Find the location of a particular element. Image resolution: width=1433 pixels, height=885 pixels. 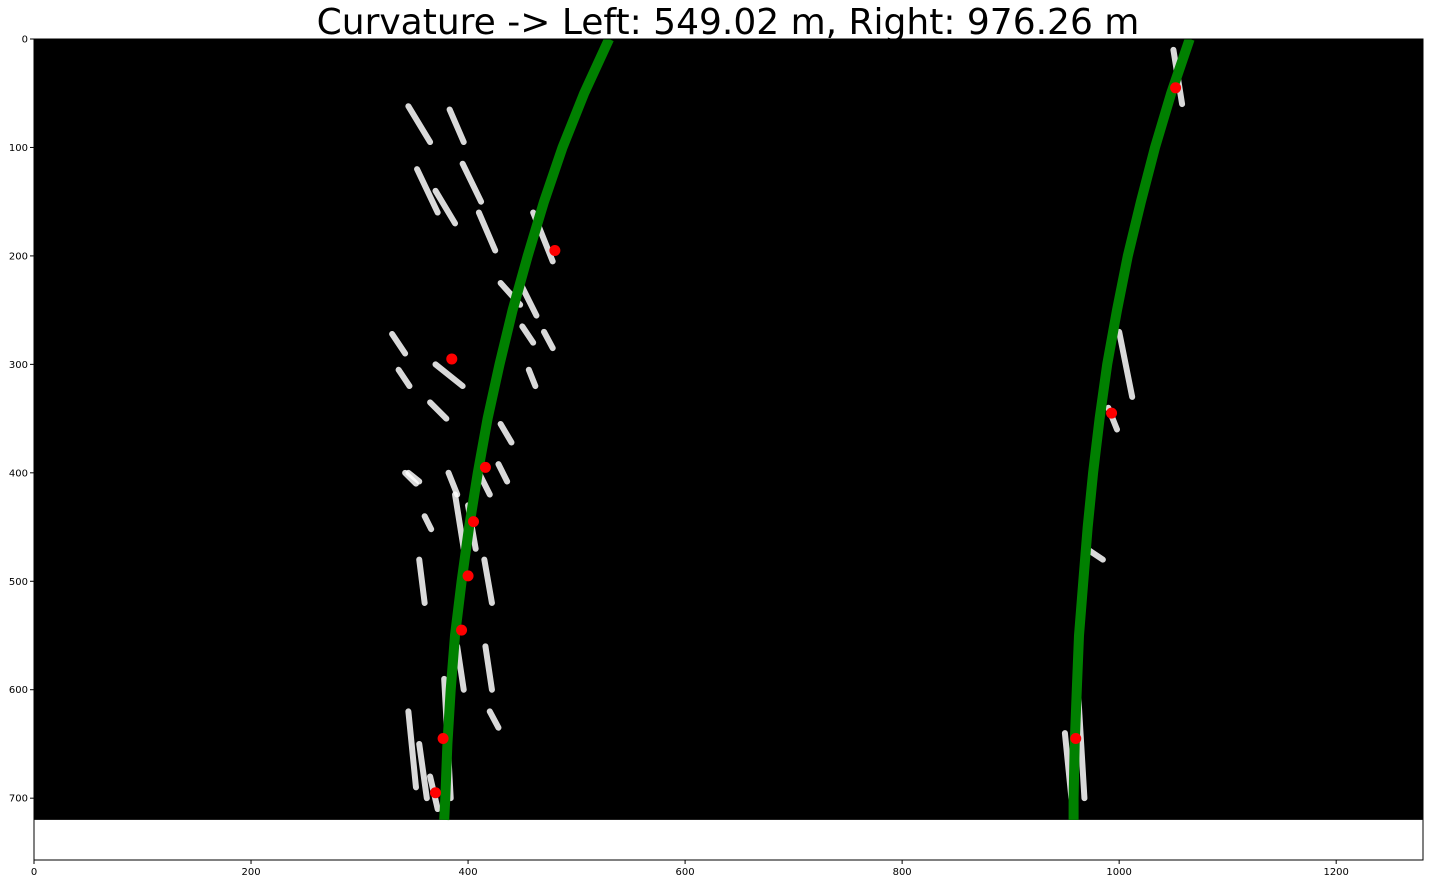

y-tick-label: 300 is located at coordinates (18, 365).